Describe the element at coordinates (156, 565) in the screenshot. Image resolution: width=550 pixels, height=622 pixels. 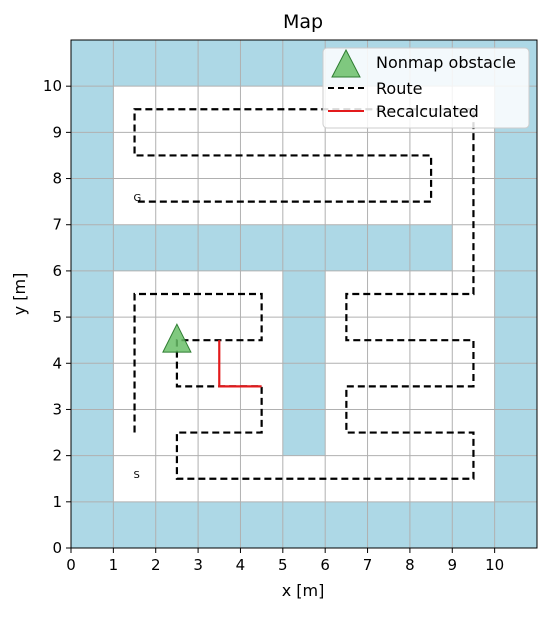
I see `x-tick-label: 2` at that location.